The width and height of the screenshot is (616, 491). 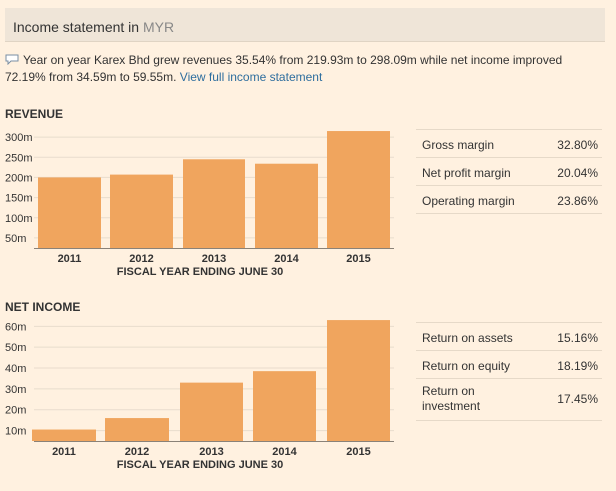 What do you see at coordinates (577, 201) in the screenshot?
I see `ratio-value: 23.86%` at bounding box center [577, 201].